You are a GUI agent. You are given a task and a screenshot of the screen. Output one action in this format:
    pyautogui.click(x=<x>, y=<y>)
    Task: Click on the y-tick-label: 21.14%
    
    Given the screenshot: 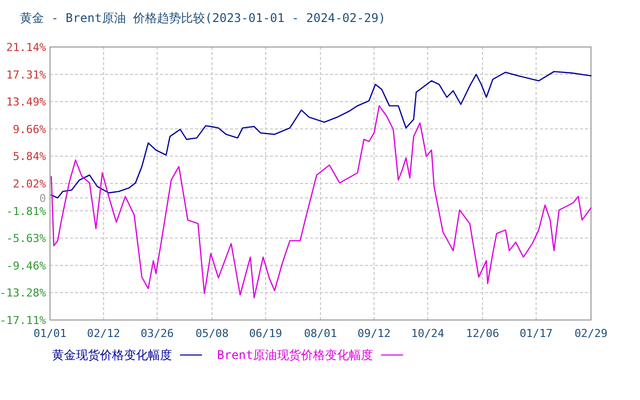 What is the action you would take?
    pyautogui.click(x=26, y=47)
    